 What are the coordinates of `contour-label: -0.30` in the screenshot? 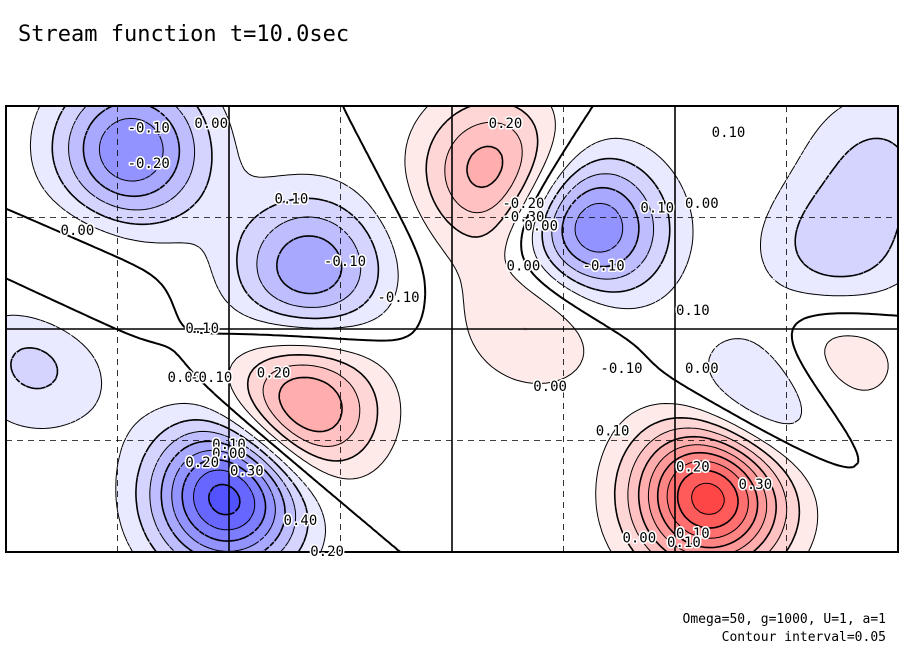 It's located at (523, 218).